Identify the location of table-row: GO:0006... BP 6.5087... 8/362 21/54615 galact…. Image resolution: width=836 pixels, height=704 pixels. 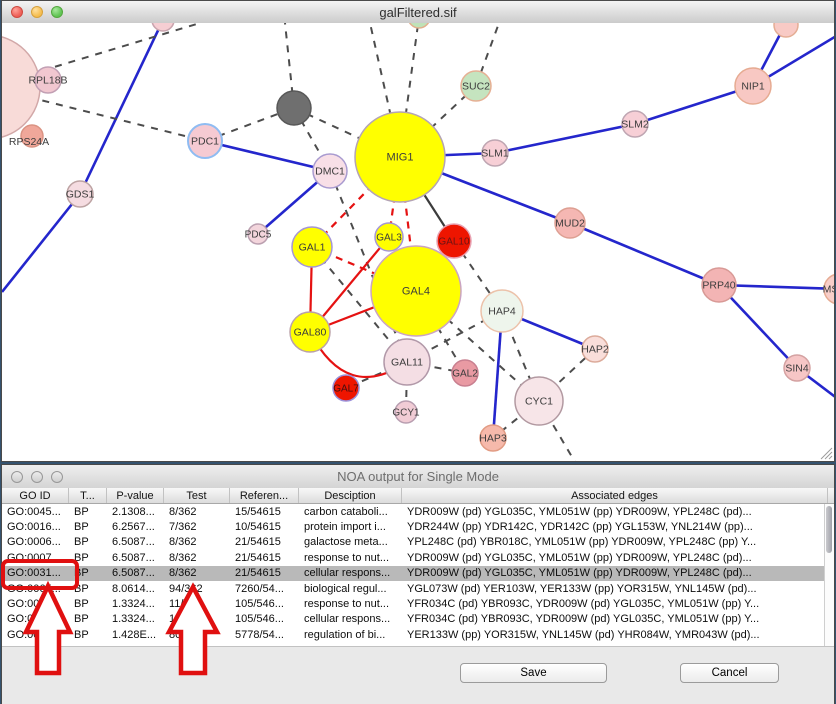
(414, 542).